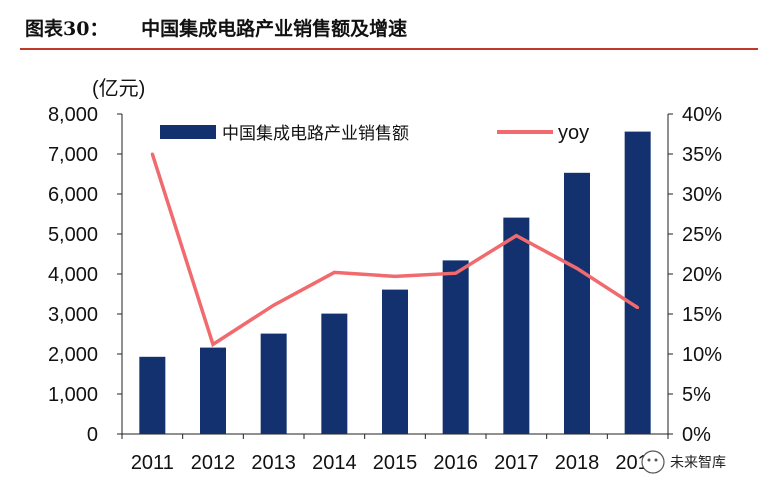 This screenshot has height=494, width=776. Describe the element at coordinates (152, 463) in the screenshot. I see `x-tick-label: 2011` at that location.